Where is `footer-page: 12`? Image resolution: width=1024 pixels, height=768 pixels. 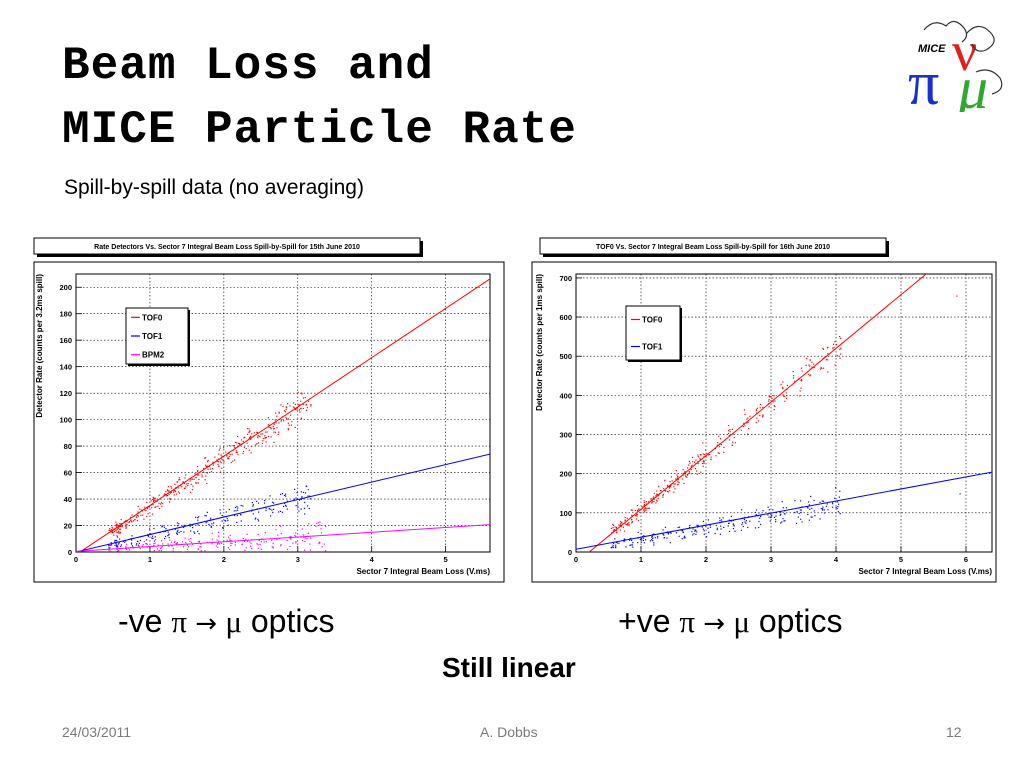
footer-page: 12 is located at coordinates (954, 732).